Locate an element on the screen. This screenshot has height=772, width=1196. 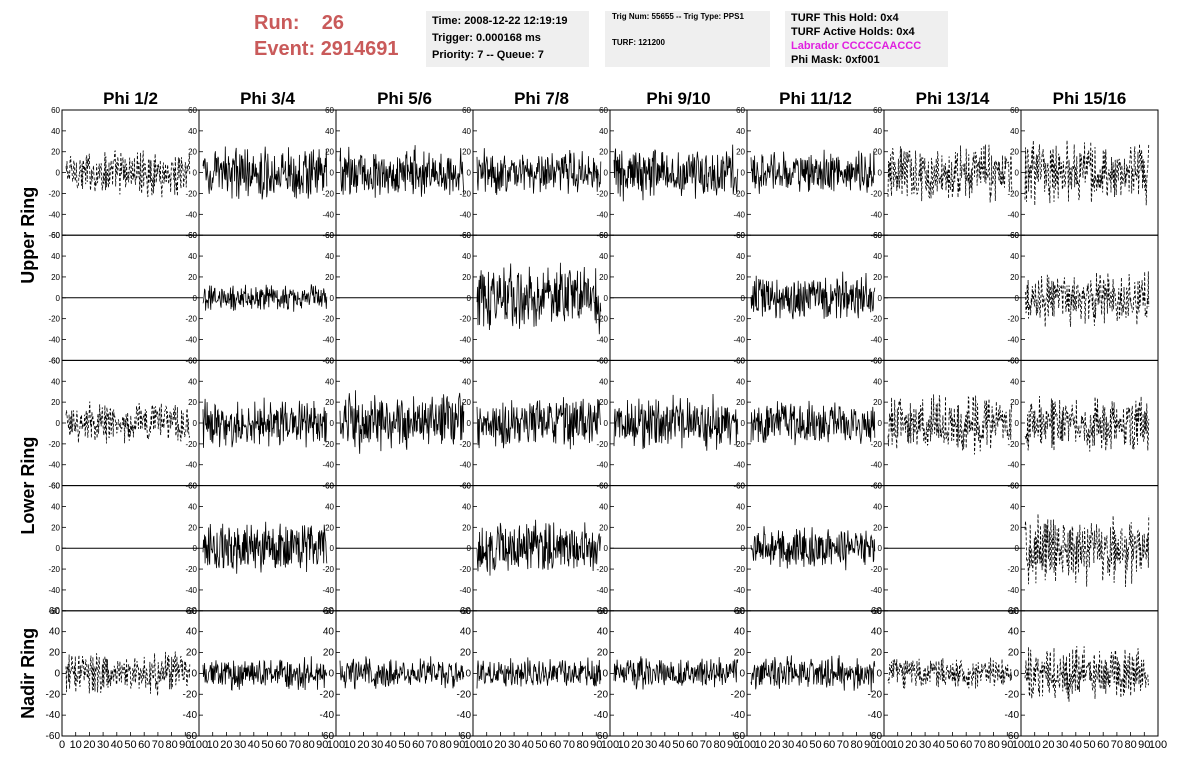
run-label: Run: is located at coordinates (277, 23).